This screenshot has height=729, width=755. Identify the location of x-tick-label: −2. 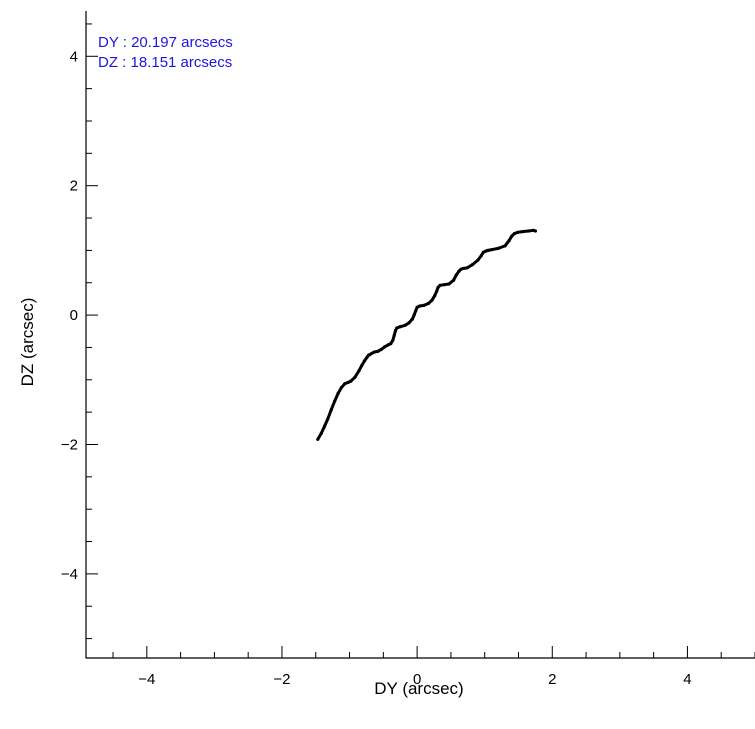
(281, 679).